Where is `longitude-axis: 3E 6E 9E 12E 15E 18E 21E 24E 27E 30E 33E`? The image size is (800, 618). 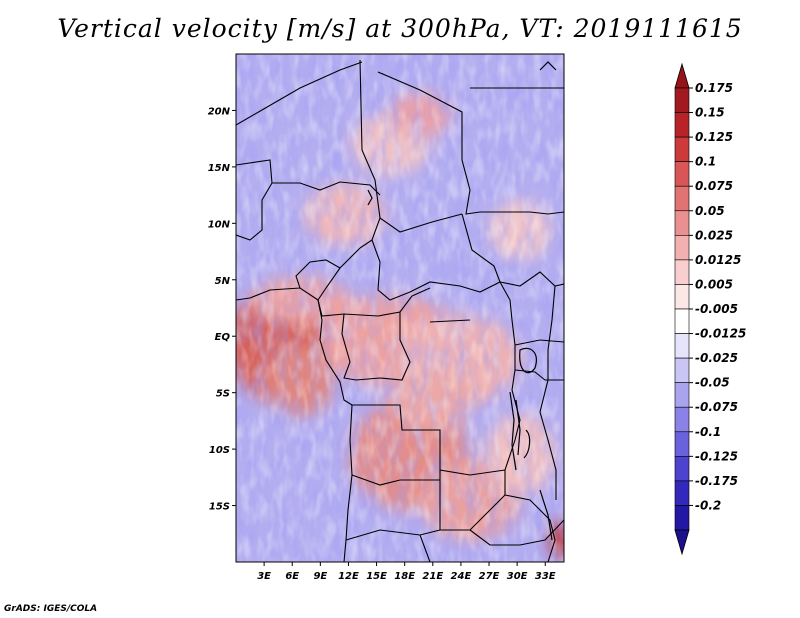 longitude-axis: 3E 6E 9E 12E 15E 18E 21E 24E 27E 30E 33E is located at coordinates (406, 572).